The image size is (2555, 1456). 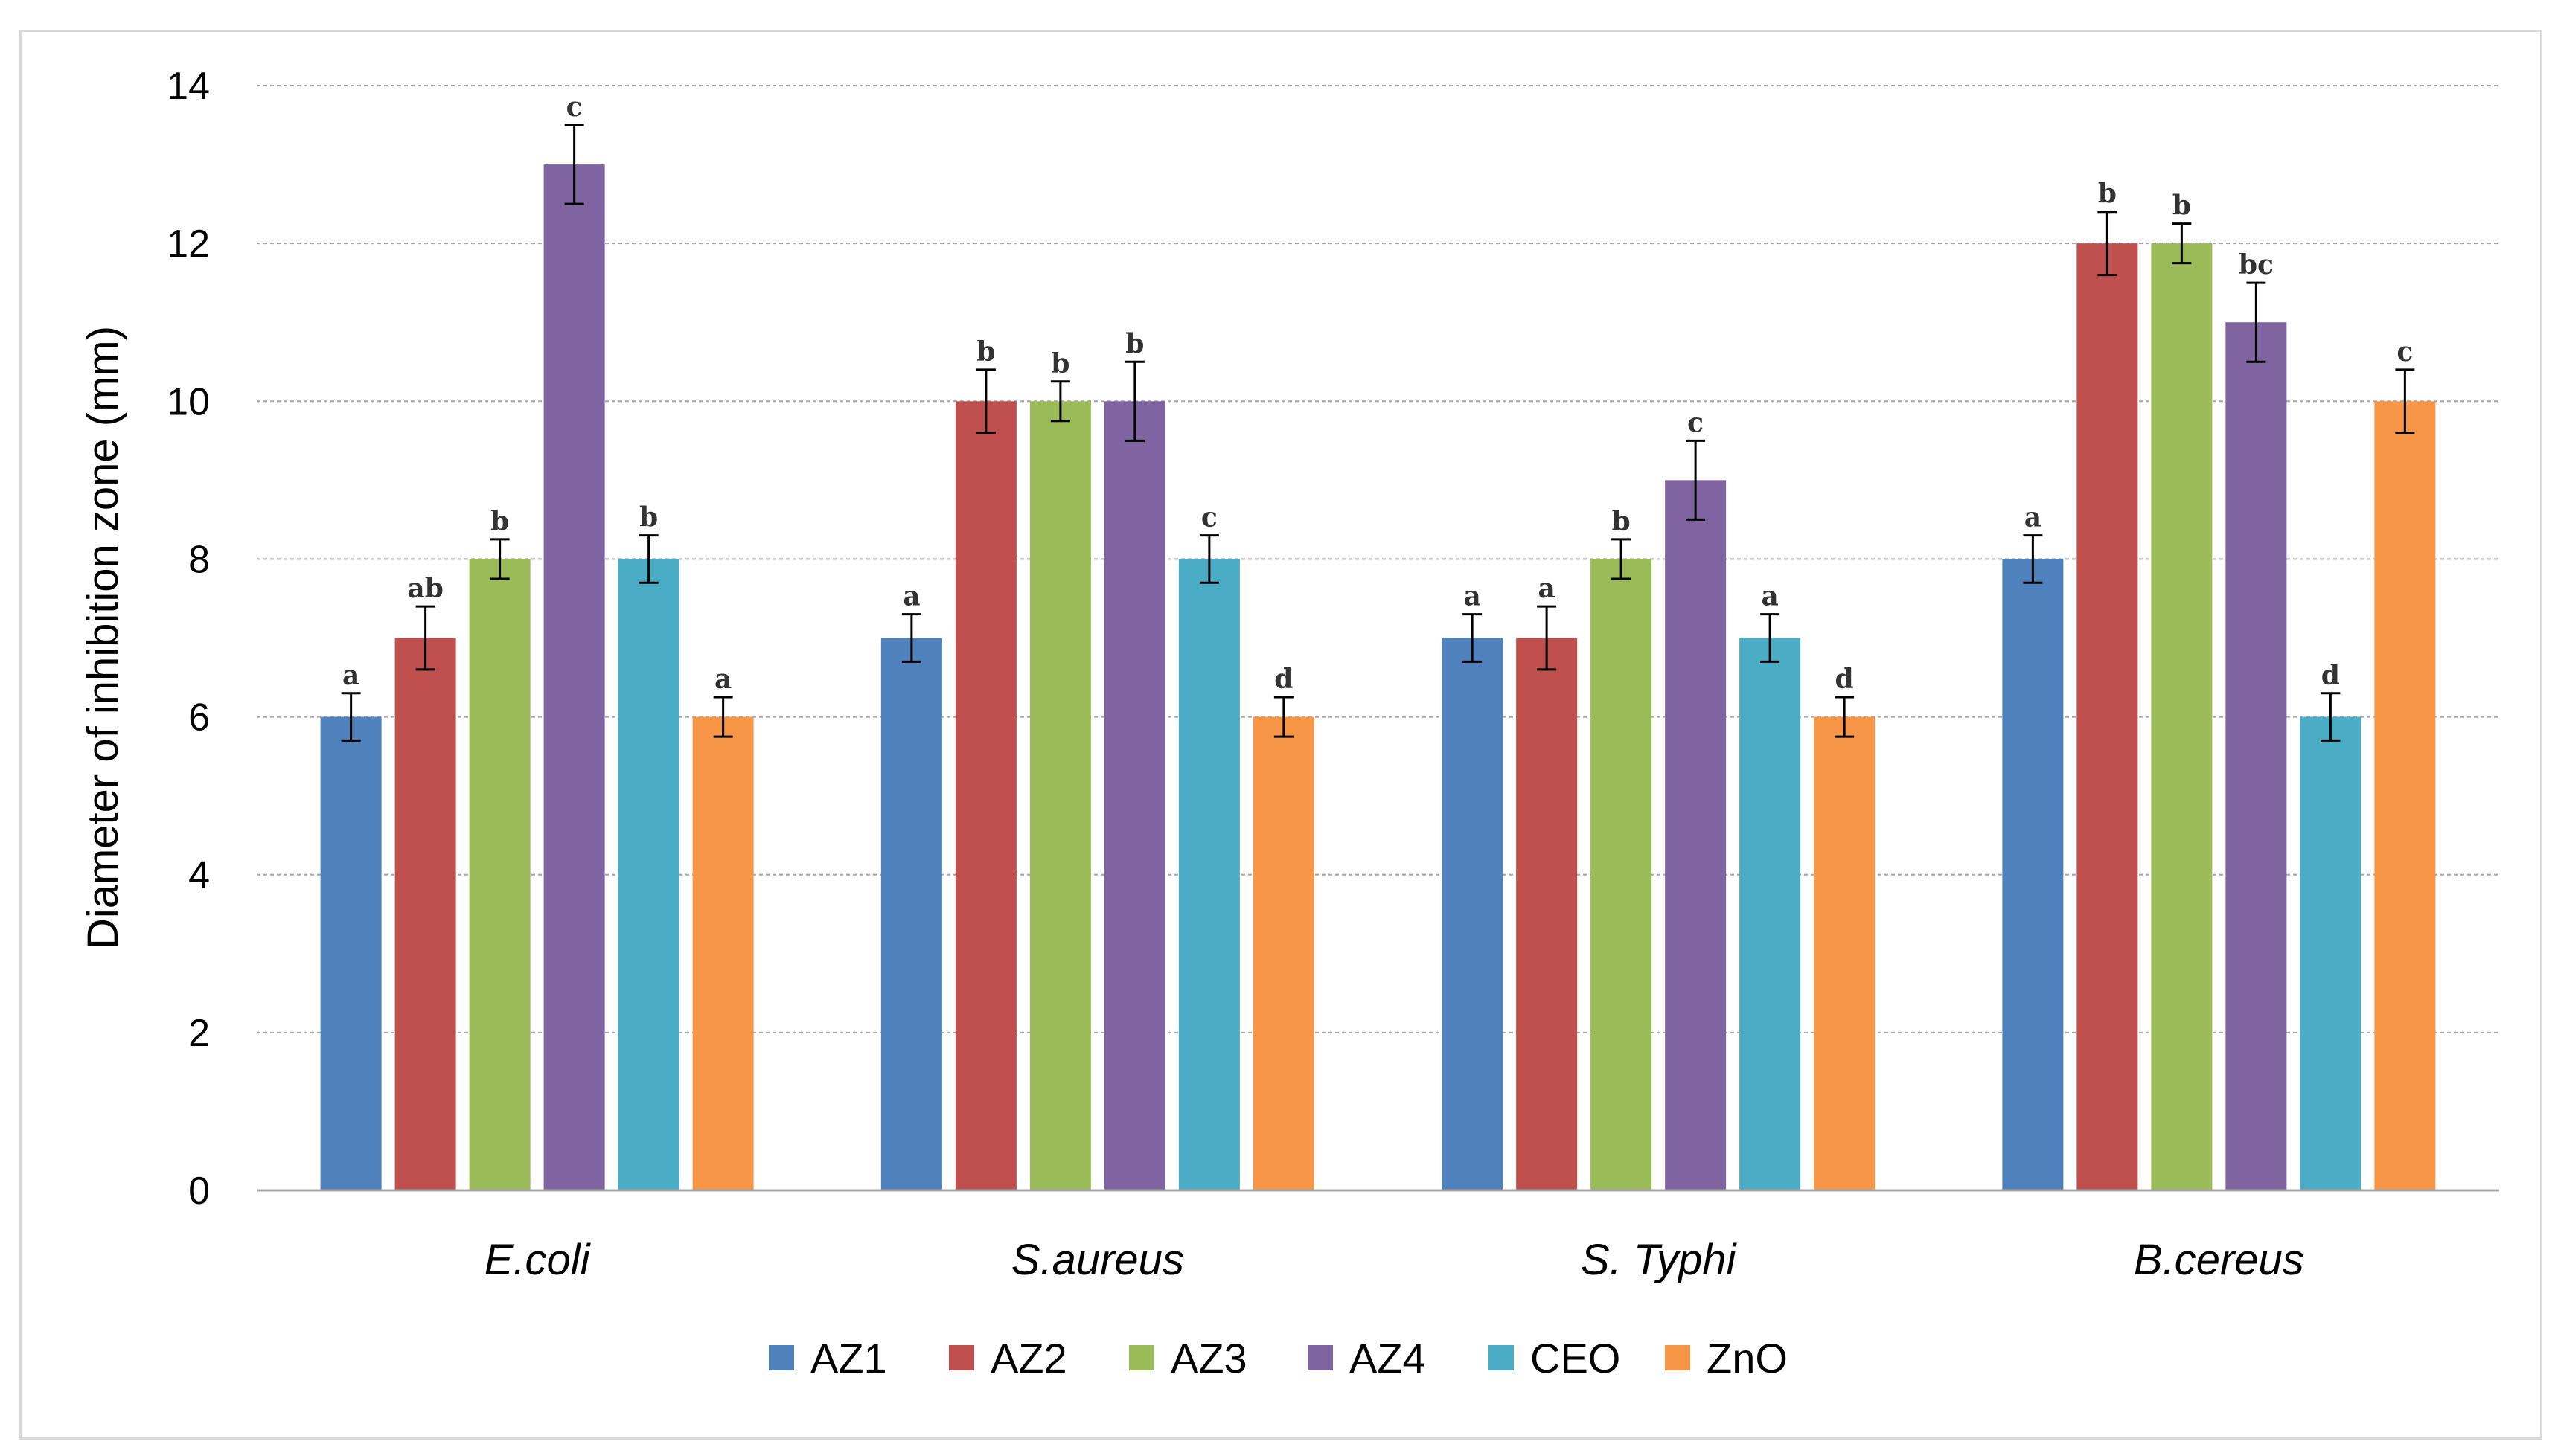 What do you see at coordinates (199, 1033) in the screenshot?
I see `y-tick-label: 2` at bounding box center [199, 1033].